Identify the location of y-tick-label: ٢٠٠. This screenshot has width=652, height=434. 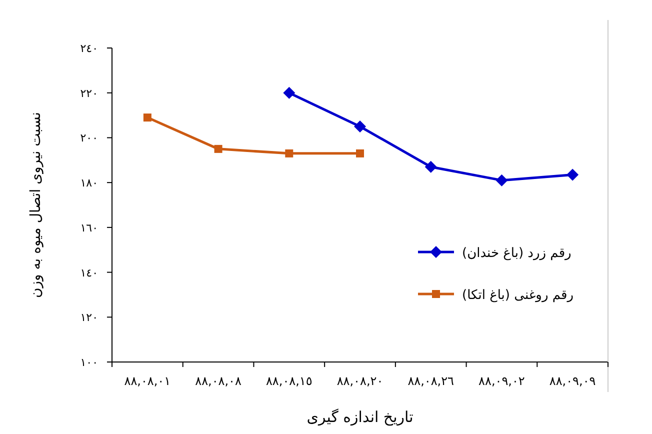
(89, 138).